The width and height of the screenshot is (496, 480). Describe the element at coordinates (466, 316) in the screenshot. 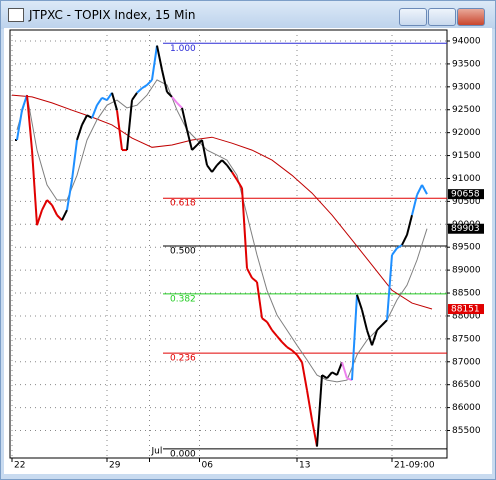

I see `y-tick-label: 88000` at that location.